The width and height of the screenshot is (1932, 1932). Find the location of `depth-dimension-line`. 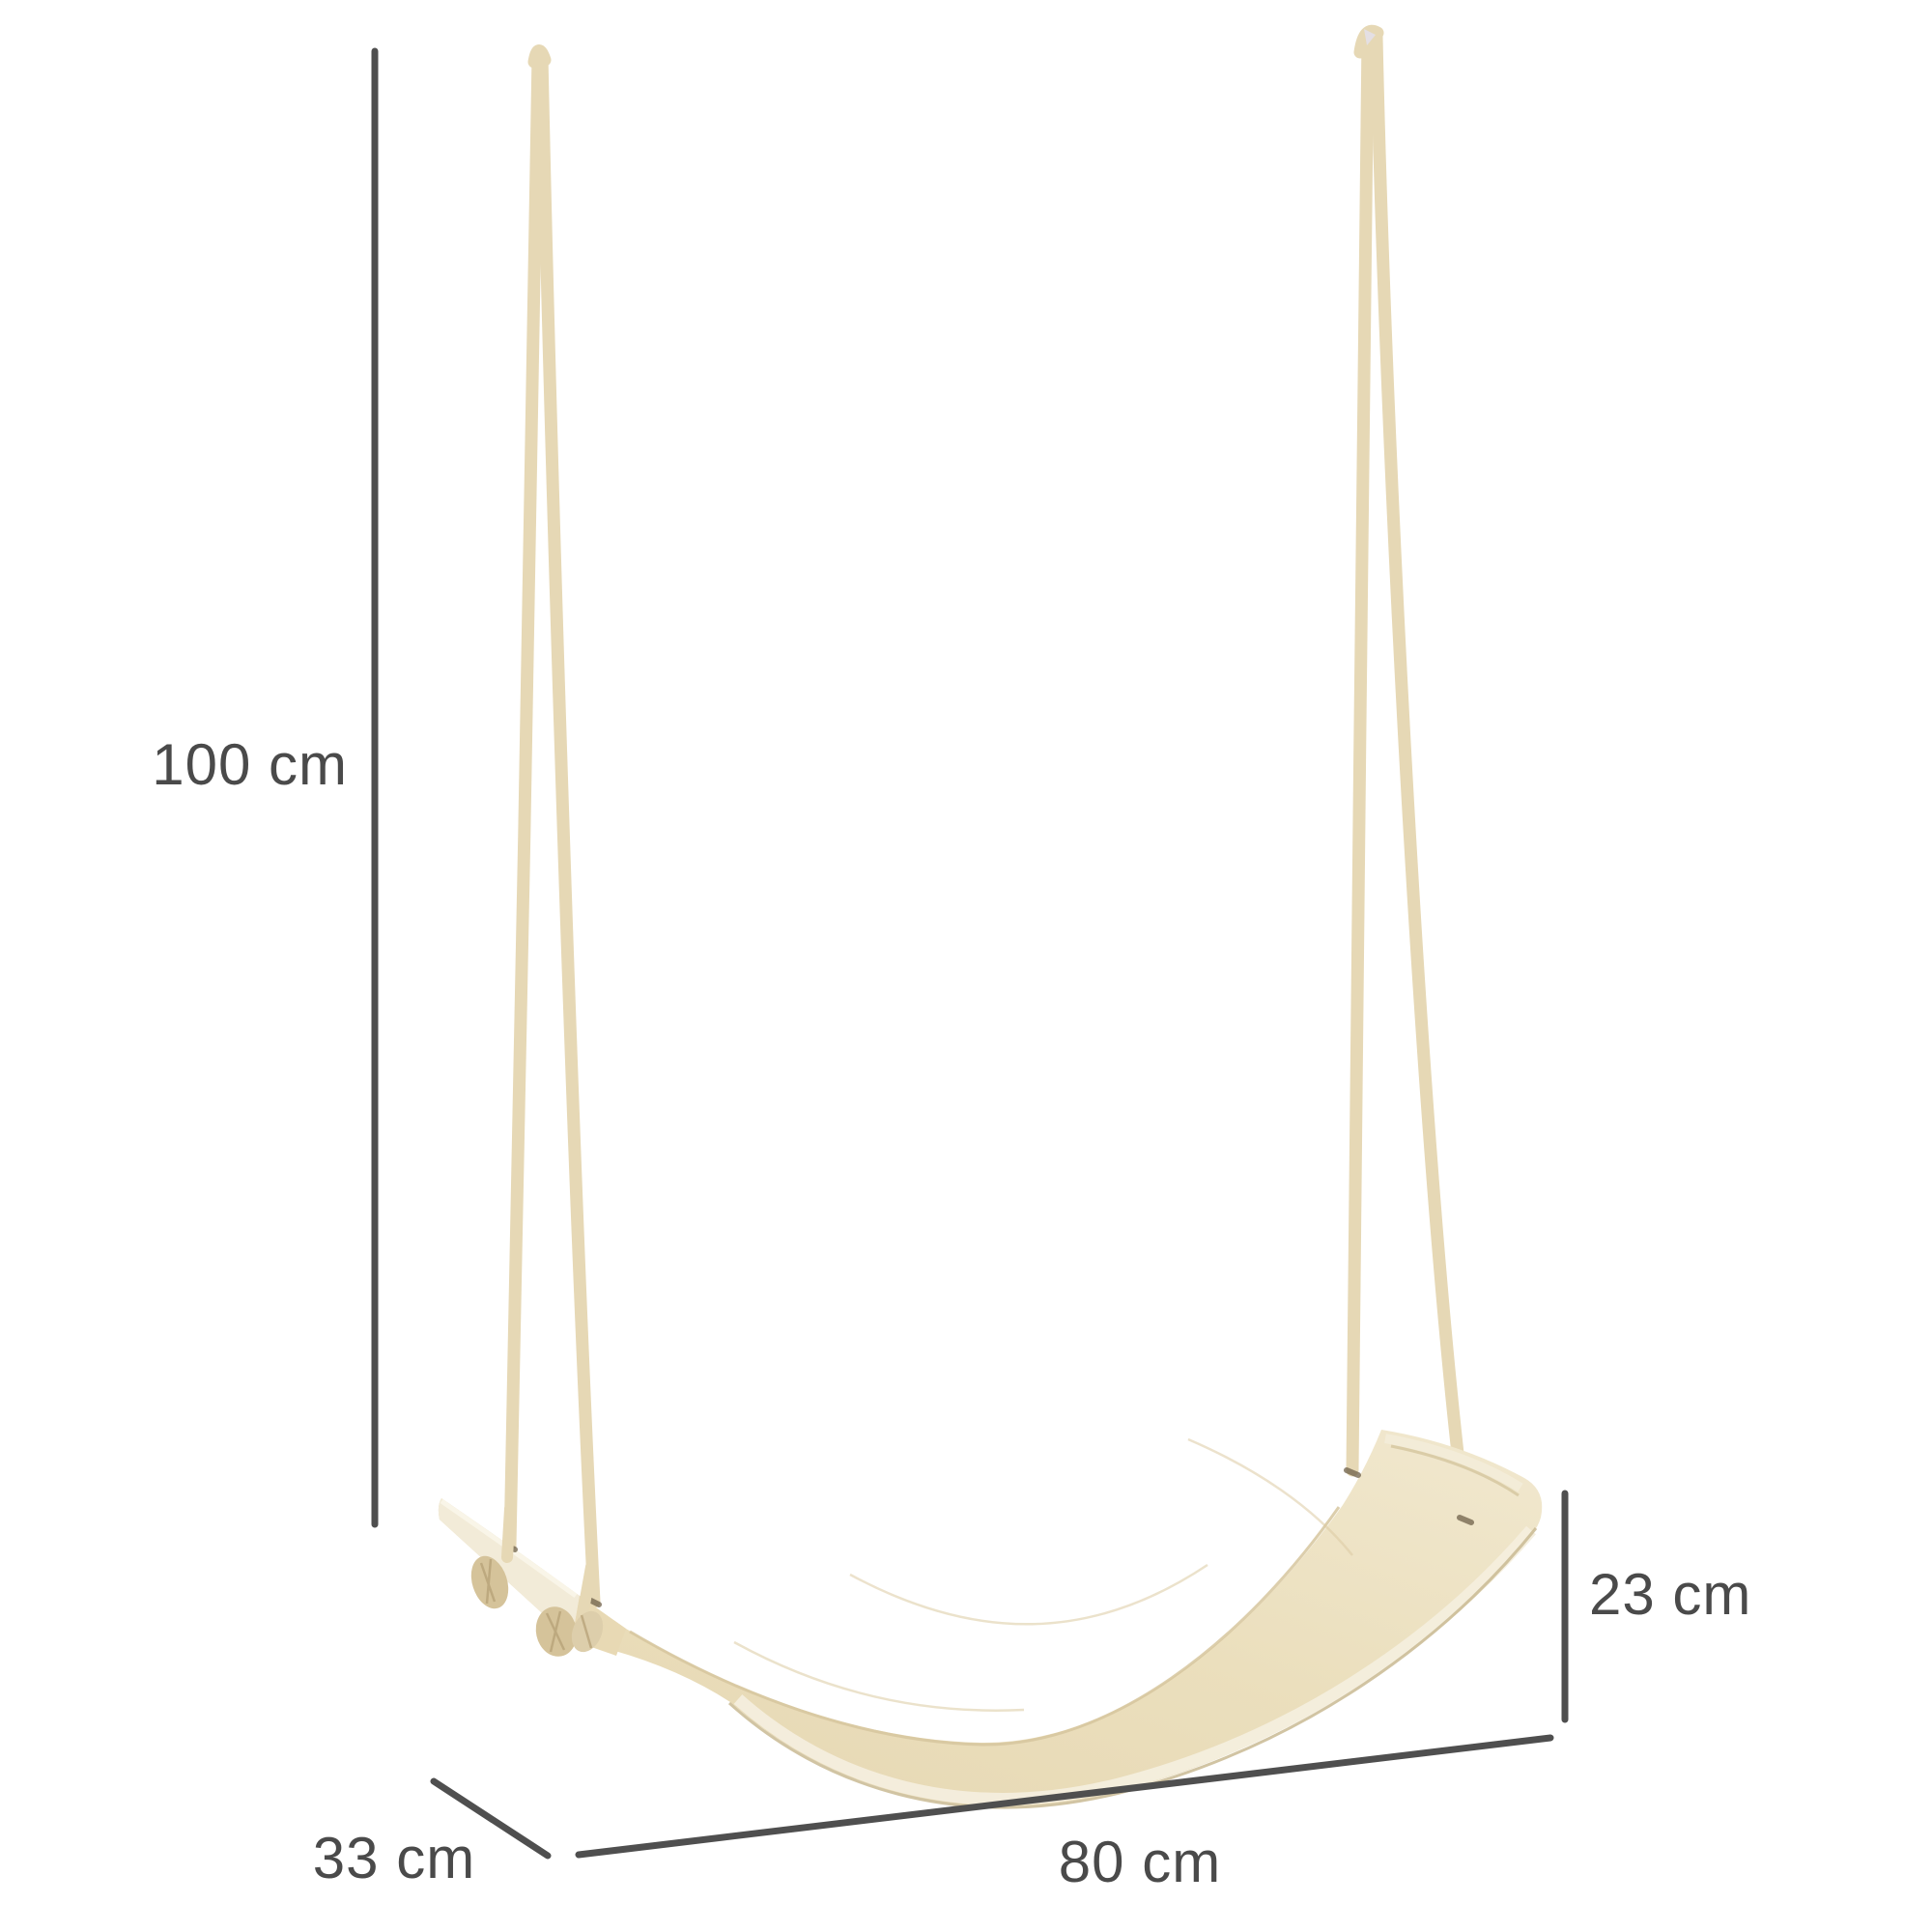

depth-dimension-line is located at coordinates (491, 1818).